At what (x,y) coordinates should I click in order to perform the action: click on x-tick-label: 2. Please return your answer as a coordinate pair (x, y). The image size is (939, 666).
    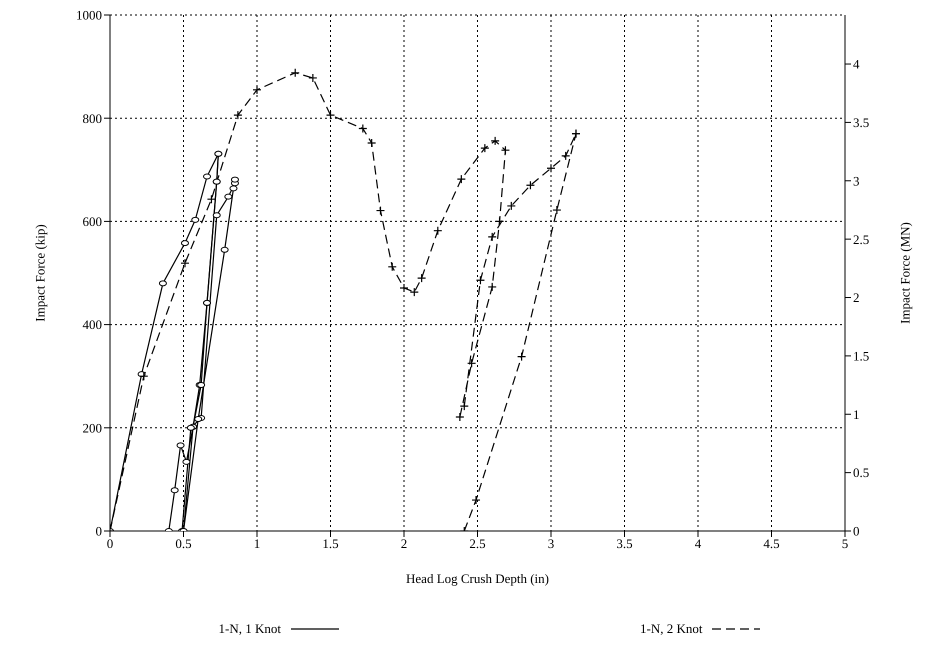
    Looking at the image, I should click on (404, 544).